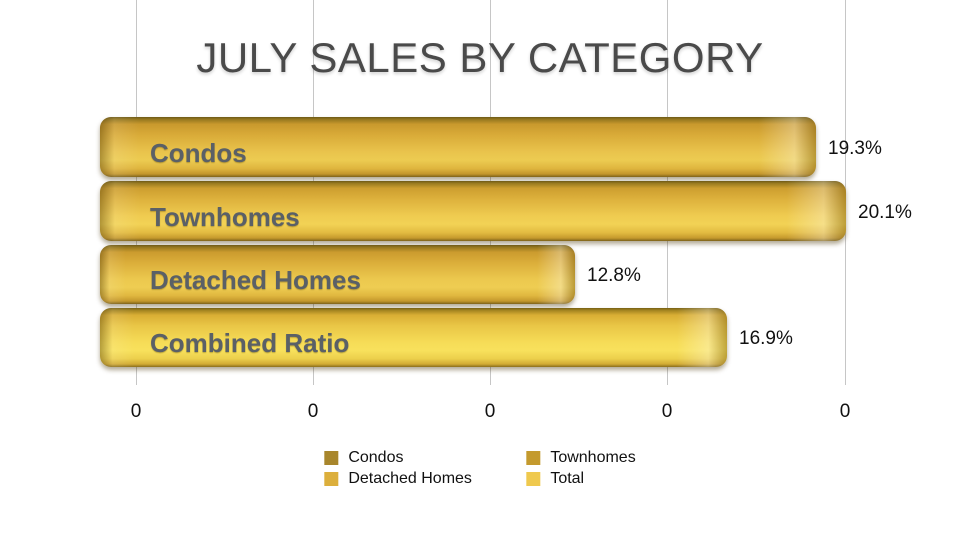 The image size is (960, 540). I want to click on legend-label-total: Total, so click(567, 478).